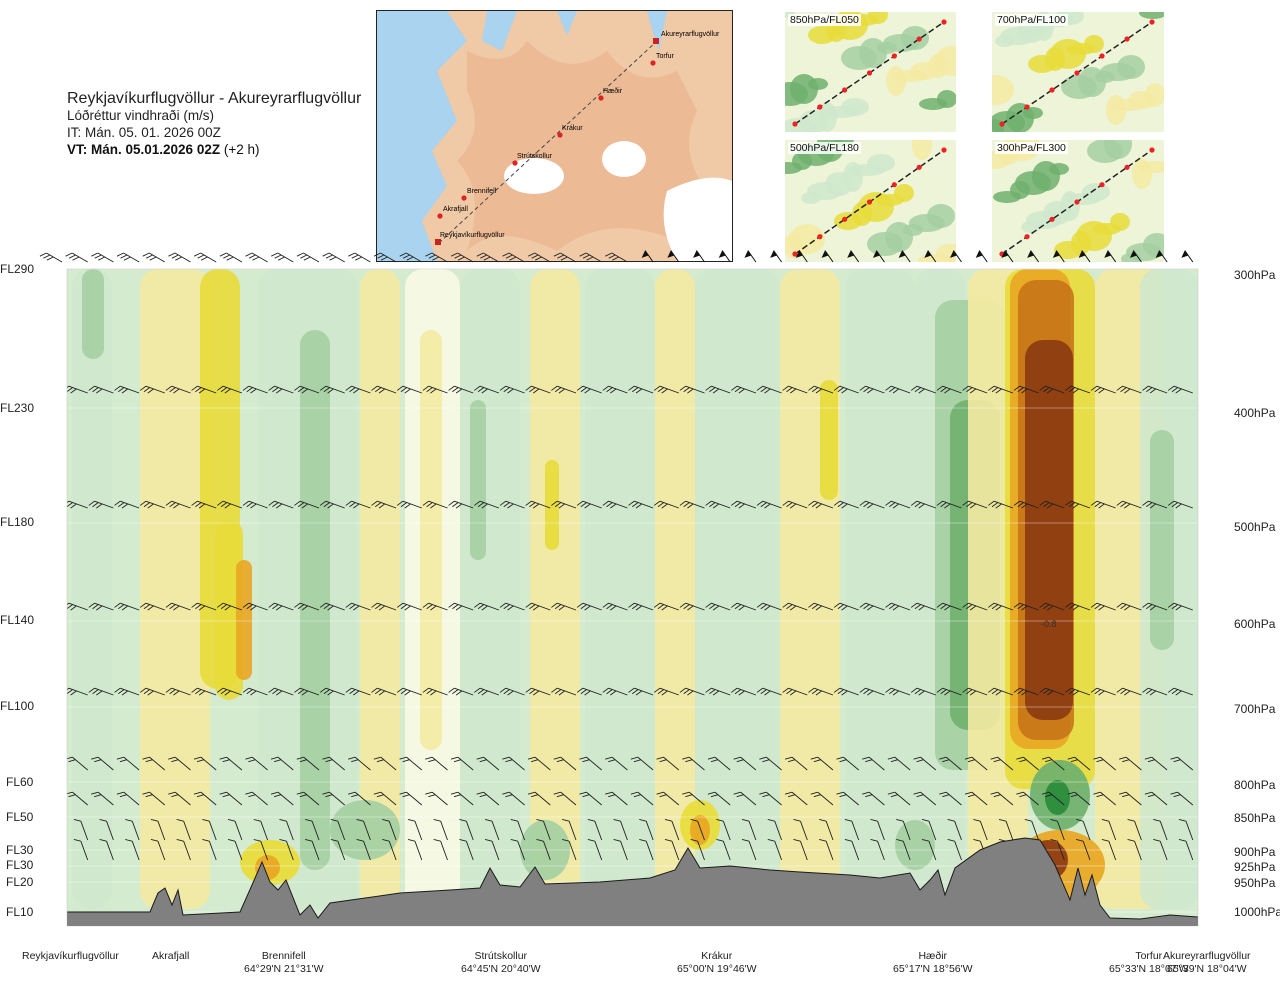 The width and height of the screenshot is (1280, 981). Describe the element at coordinates (482, 191) in the screenshot. I see `map-label-2: Brennifell` at that location.